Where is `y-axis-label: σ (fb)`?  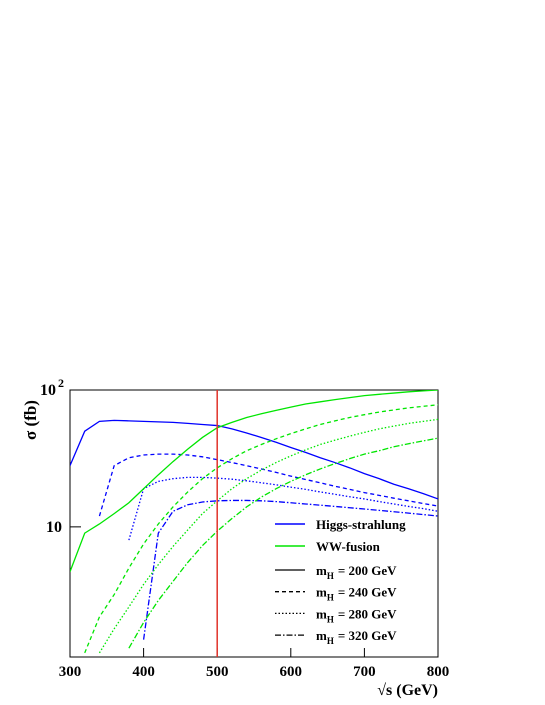 y-axis-label: σ (fb) is located at coordinates (30, 420).